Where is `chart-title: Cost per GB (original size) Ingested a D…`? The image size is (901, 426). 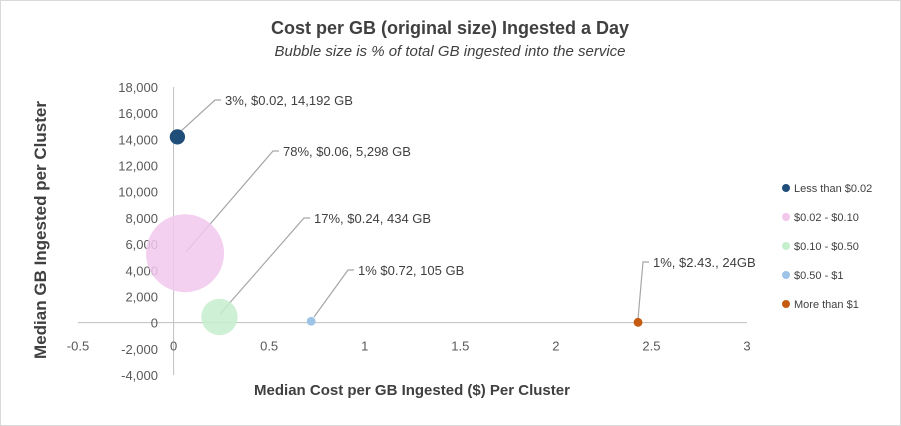 chart-title: Cost per GB (original size) Ingested a D… is located at coordinates (450, 28).